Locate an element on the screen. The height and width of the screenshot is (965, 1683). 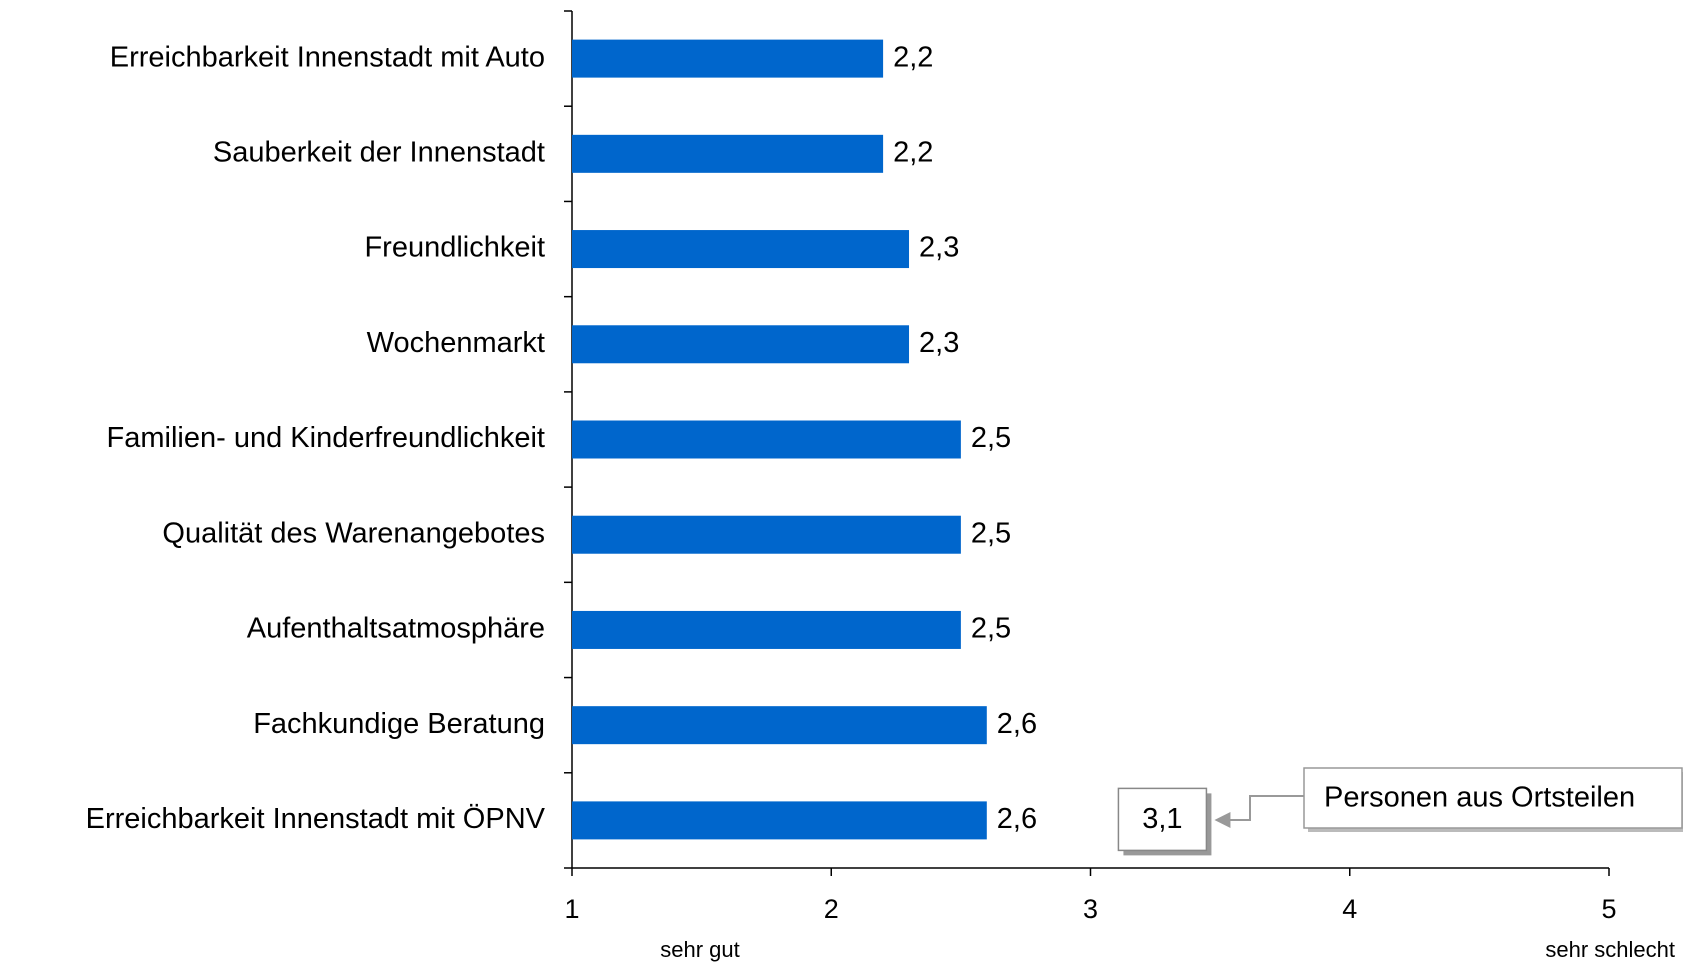
category-label: Aufenthaltsatmosphäre is located at coordinates (396, 629).